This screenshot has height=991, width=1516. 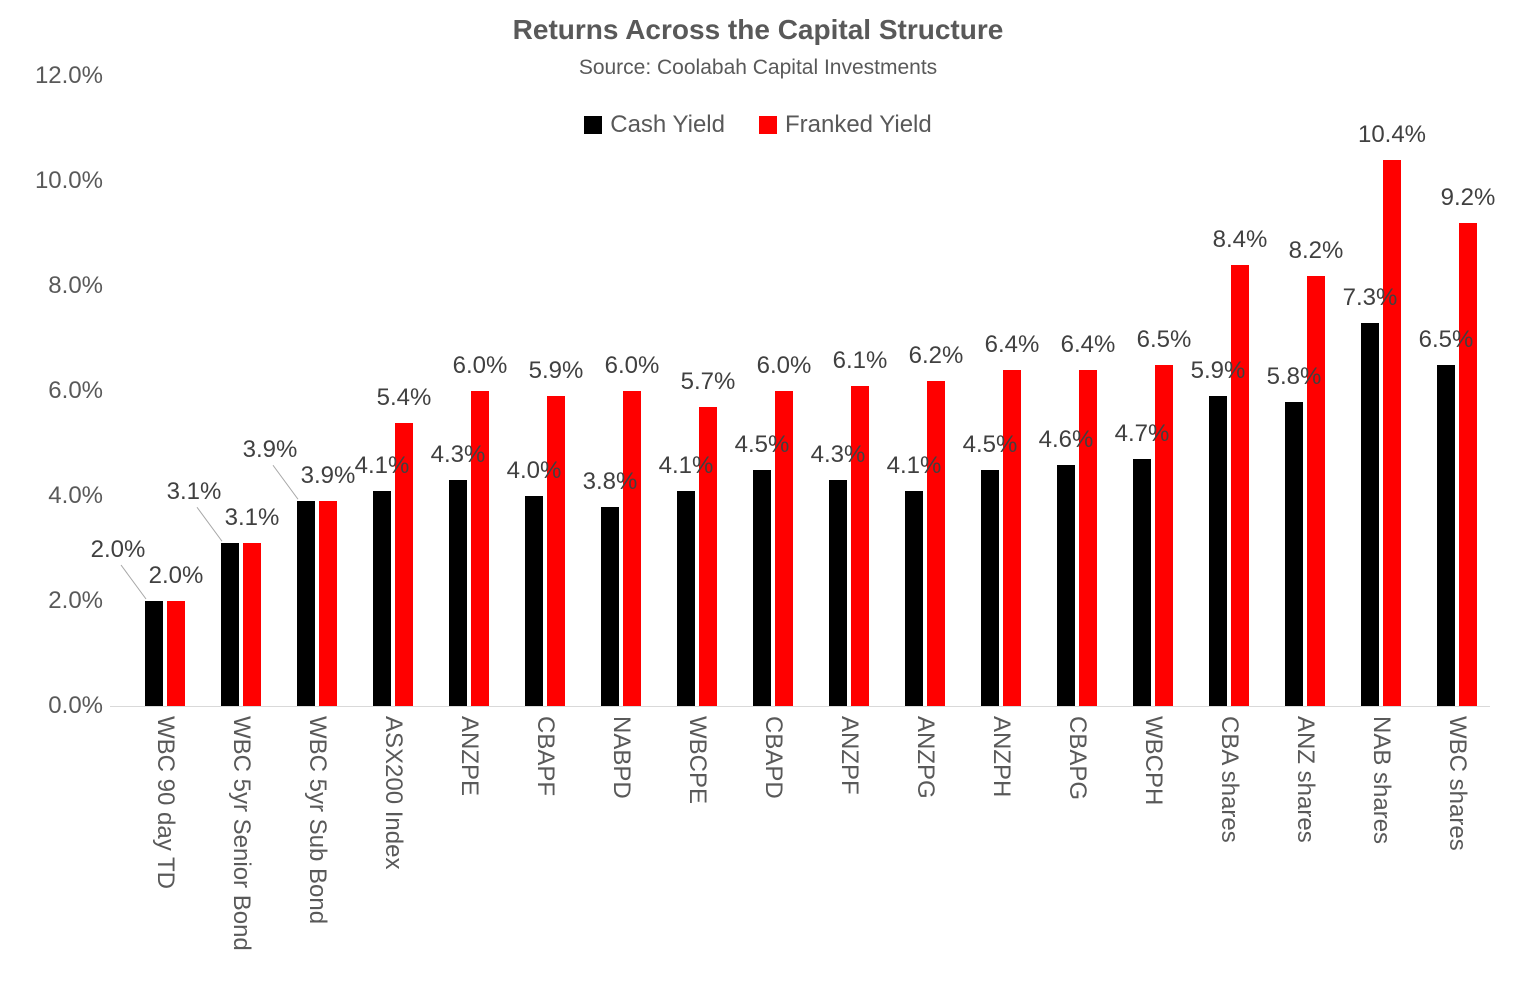 What do you see at coordinates (1370, 297) in the screenshot?
I see `data-label-cash-nab-shares: 7.3%` at bounding box center [1370, 297].